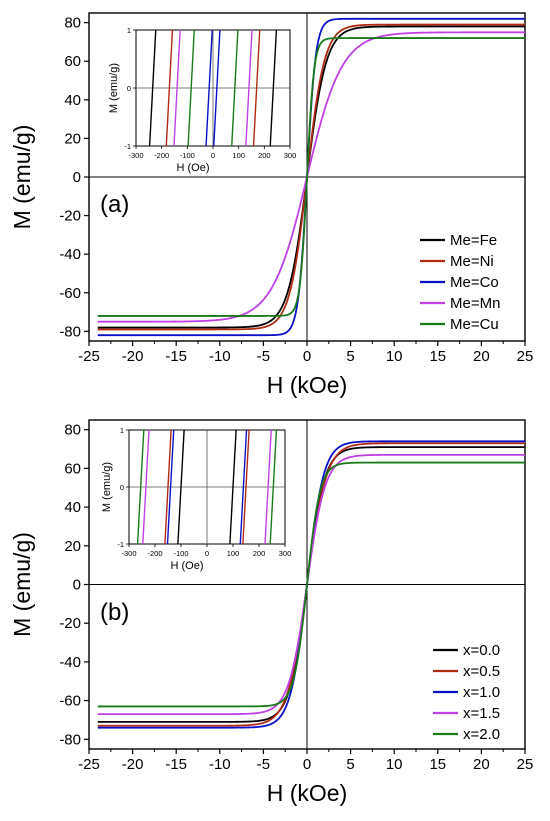 The height and width of the screenshot is (821, 550). What do you see at coordinates (481, 650) in the screenshot?
I see `legend-label: x=0.0` at bounding box center [481, 650].